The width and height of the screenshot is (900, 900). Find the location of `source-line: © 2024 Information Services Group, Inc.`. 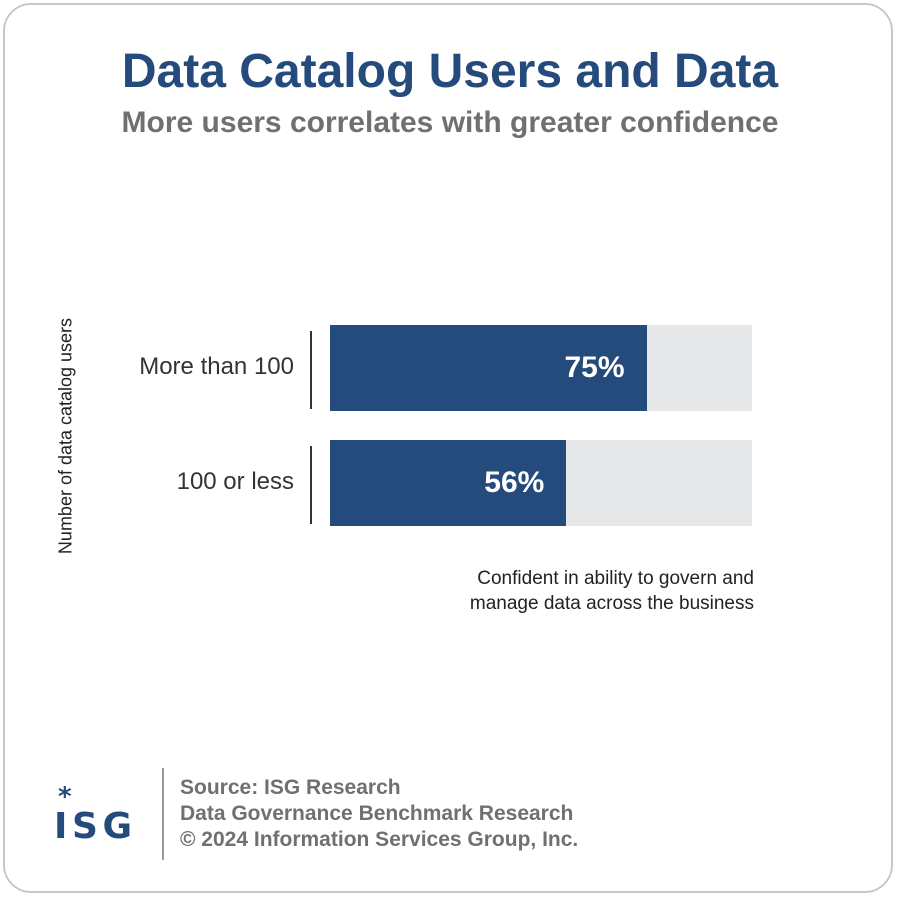

source-line: © 2024 Information Services Group, Inc. is located at coordinates (379, 839).